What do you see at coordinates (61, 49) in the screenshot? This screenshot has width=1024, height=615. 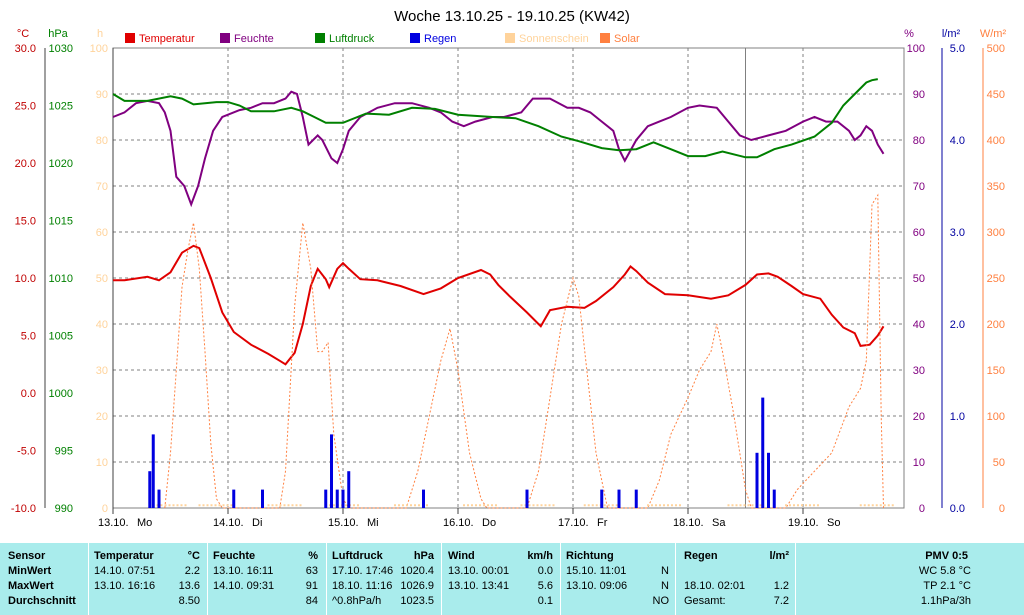 I see `pressure-tick-label: 1030` at bounding box center [61, 49].